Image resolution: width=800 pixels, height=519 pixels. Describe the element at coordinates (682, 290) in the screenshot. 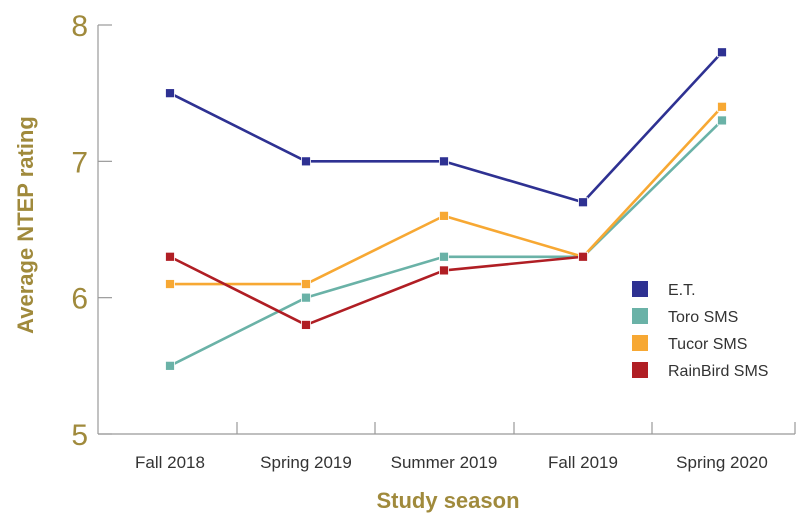

I see `legend-label: E.T.` at that location.